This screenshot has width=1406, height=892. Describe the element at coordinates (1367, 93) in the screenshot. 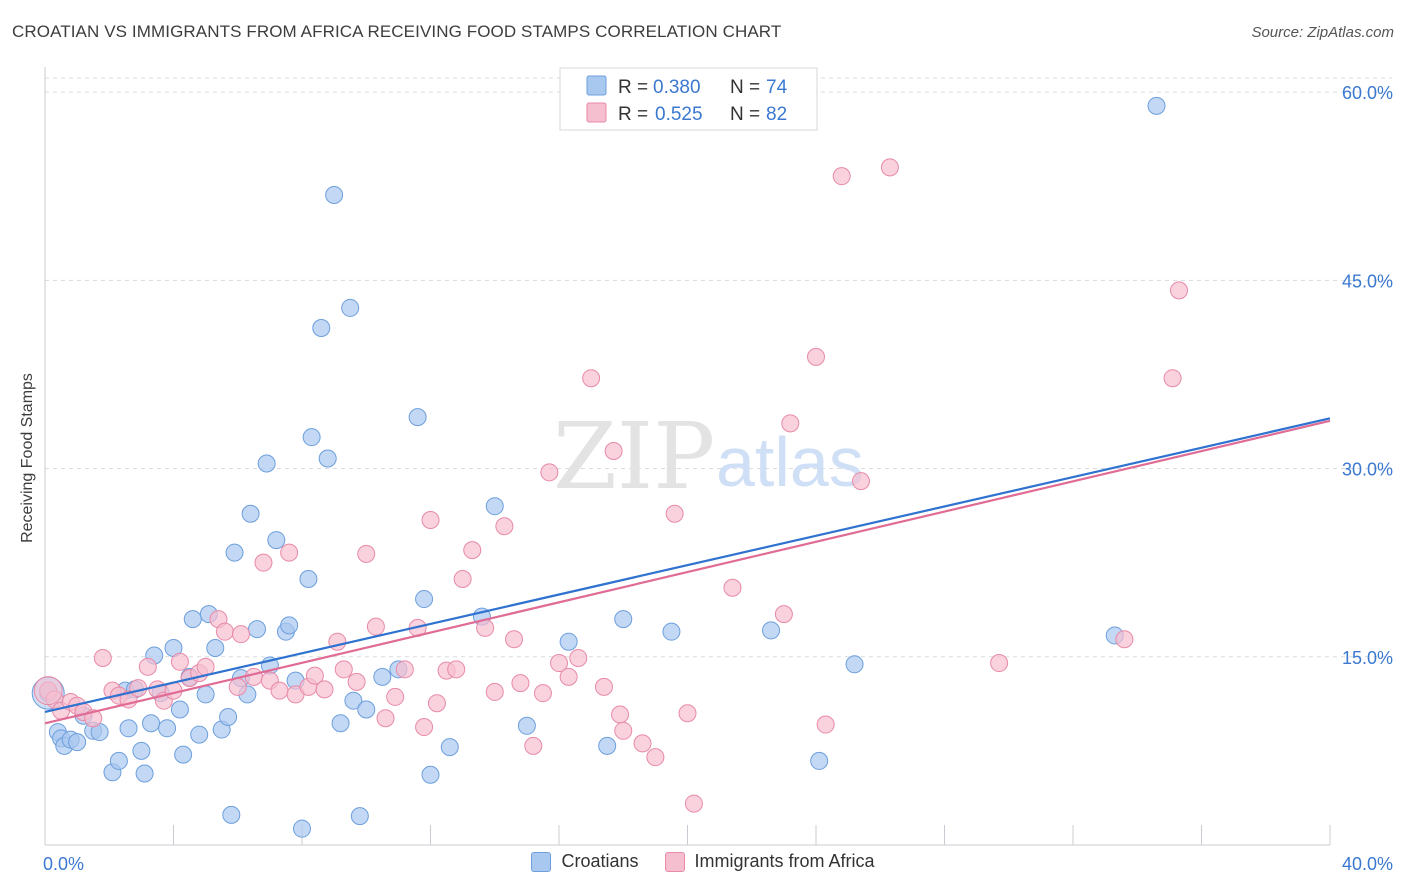

I see `y-tick-label-3: 60.0%` at that location.